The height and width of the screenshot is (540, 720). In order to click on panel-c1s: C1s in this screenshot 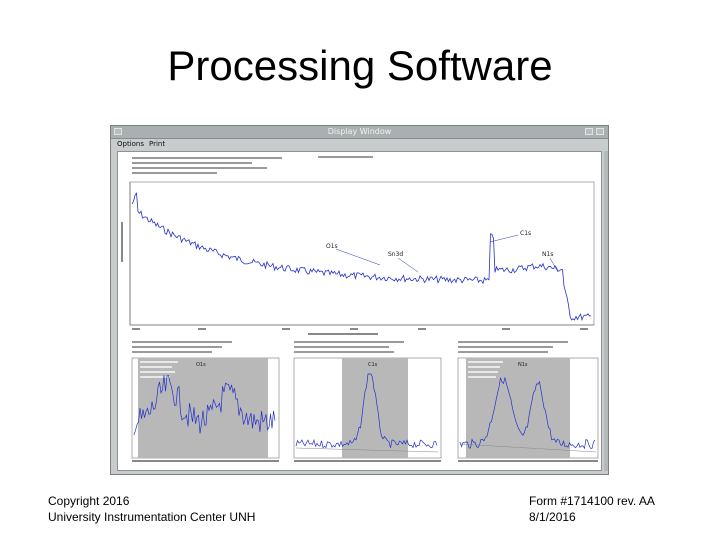, I will do `click(367, 409)`.